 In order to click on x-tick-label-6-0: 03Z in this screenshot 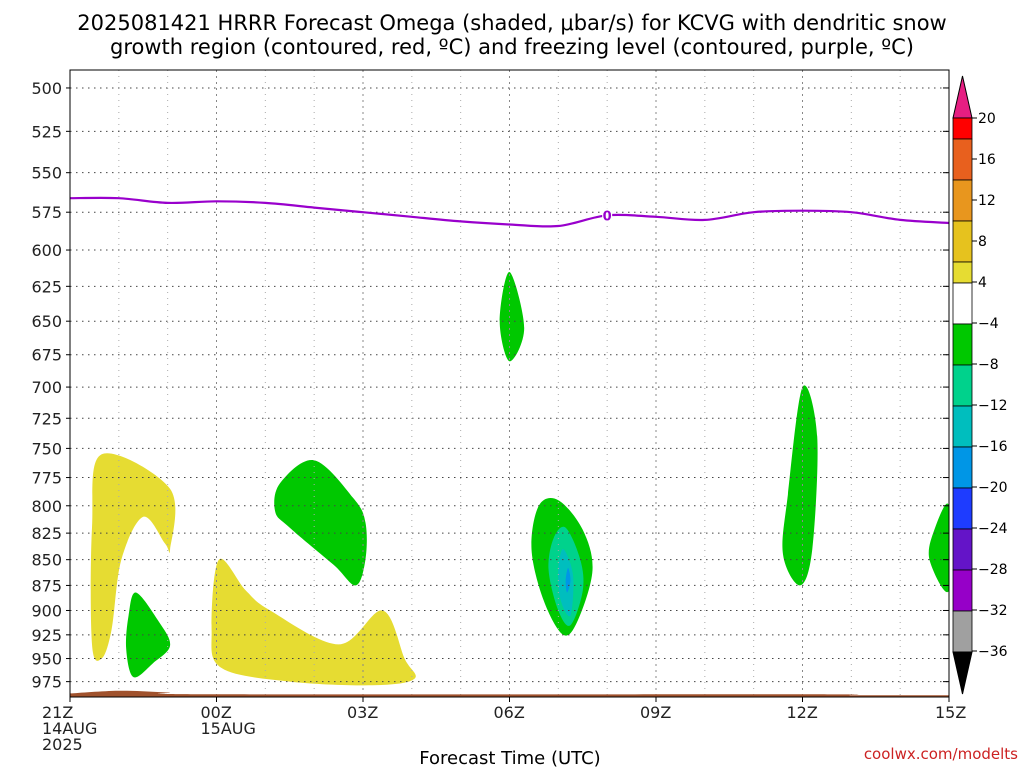, I will do `click(362, 712)`.